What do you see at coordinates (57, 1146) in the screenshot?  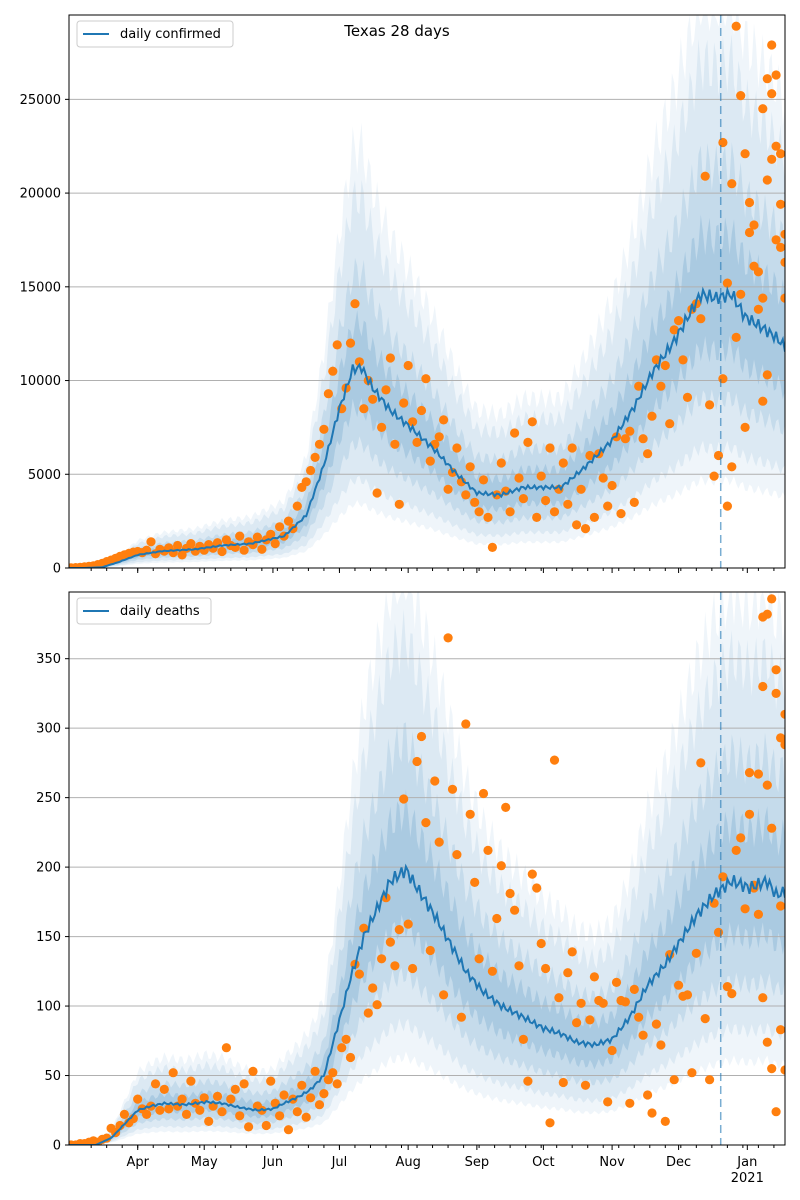 I see `y-tick-label: 0` at bounding box center [57, 1146].